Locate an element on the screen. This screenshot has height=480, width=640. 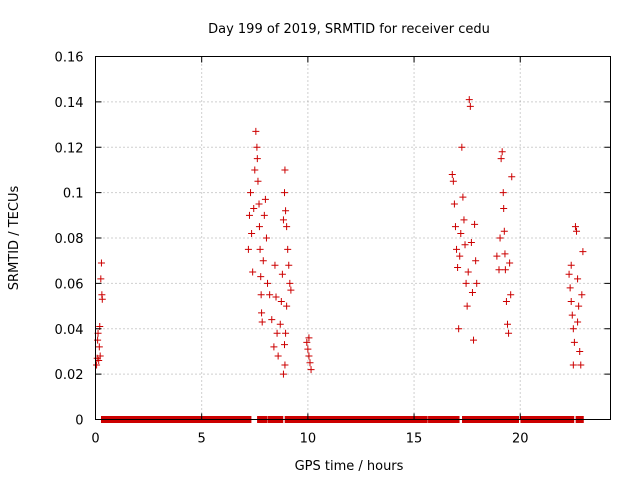
x-tick-label: 15 is located at coordinates (414, 439).